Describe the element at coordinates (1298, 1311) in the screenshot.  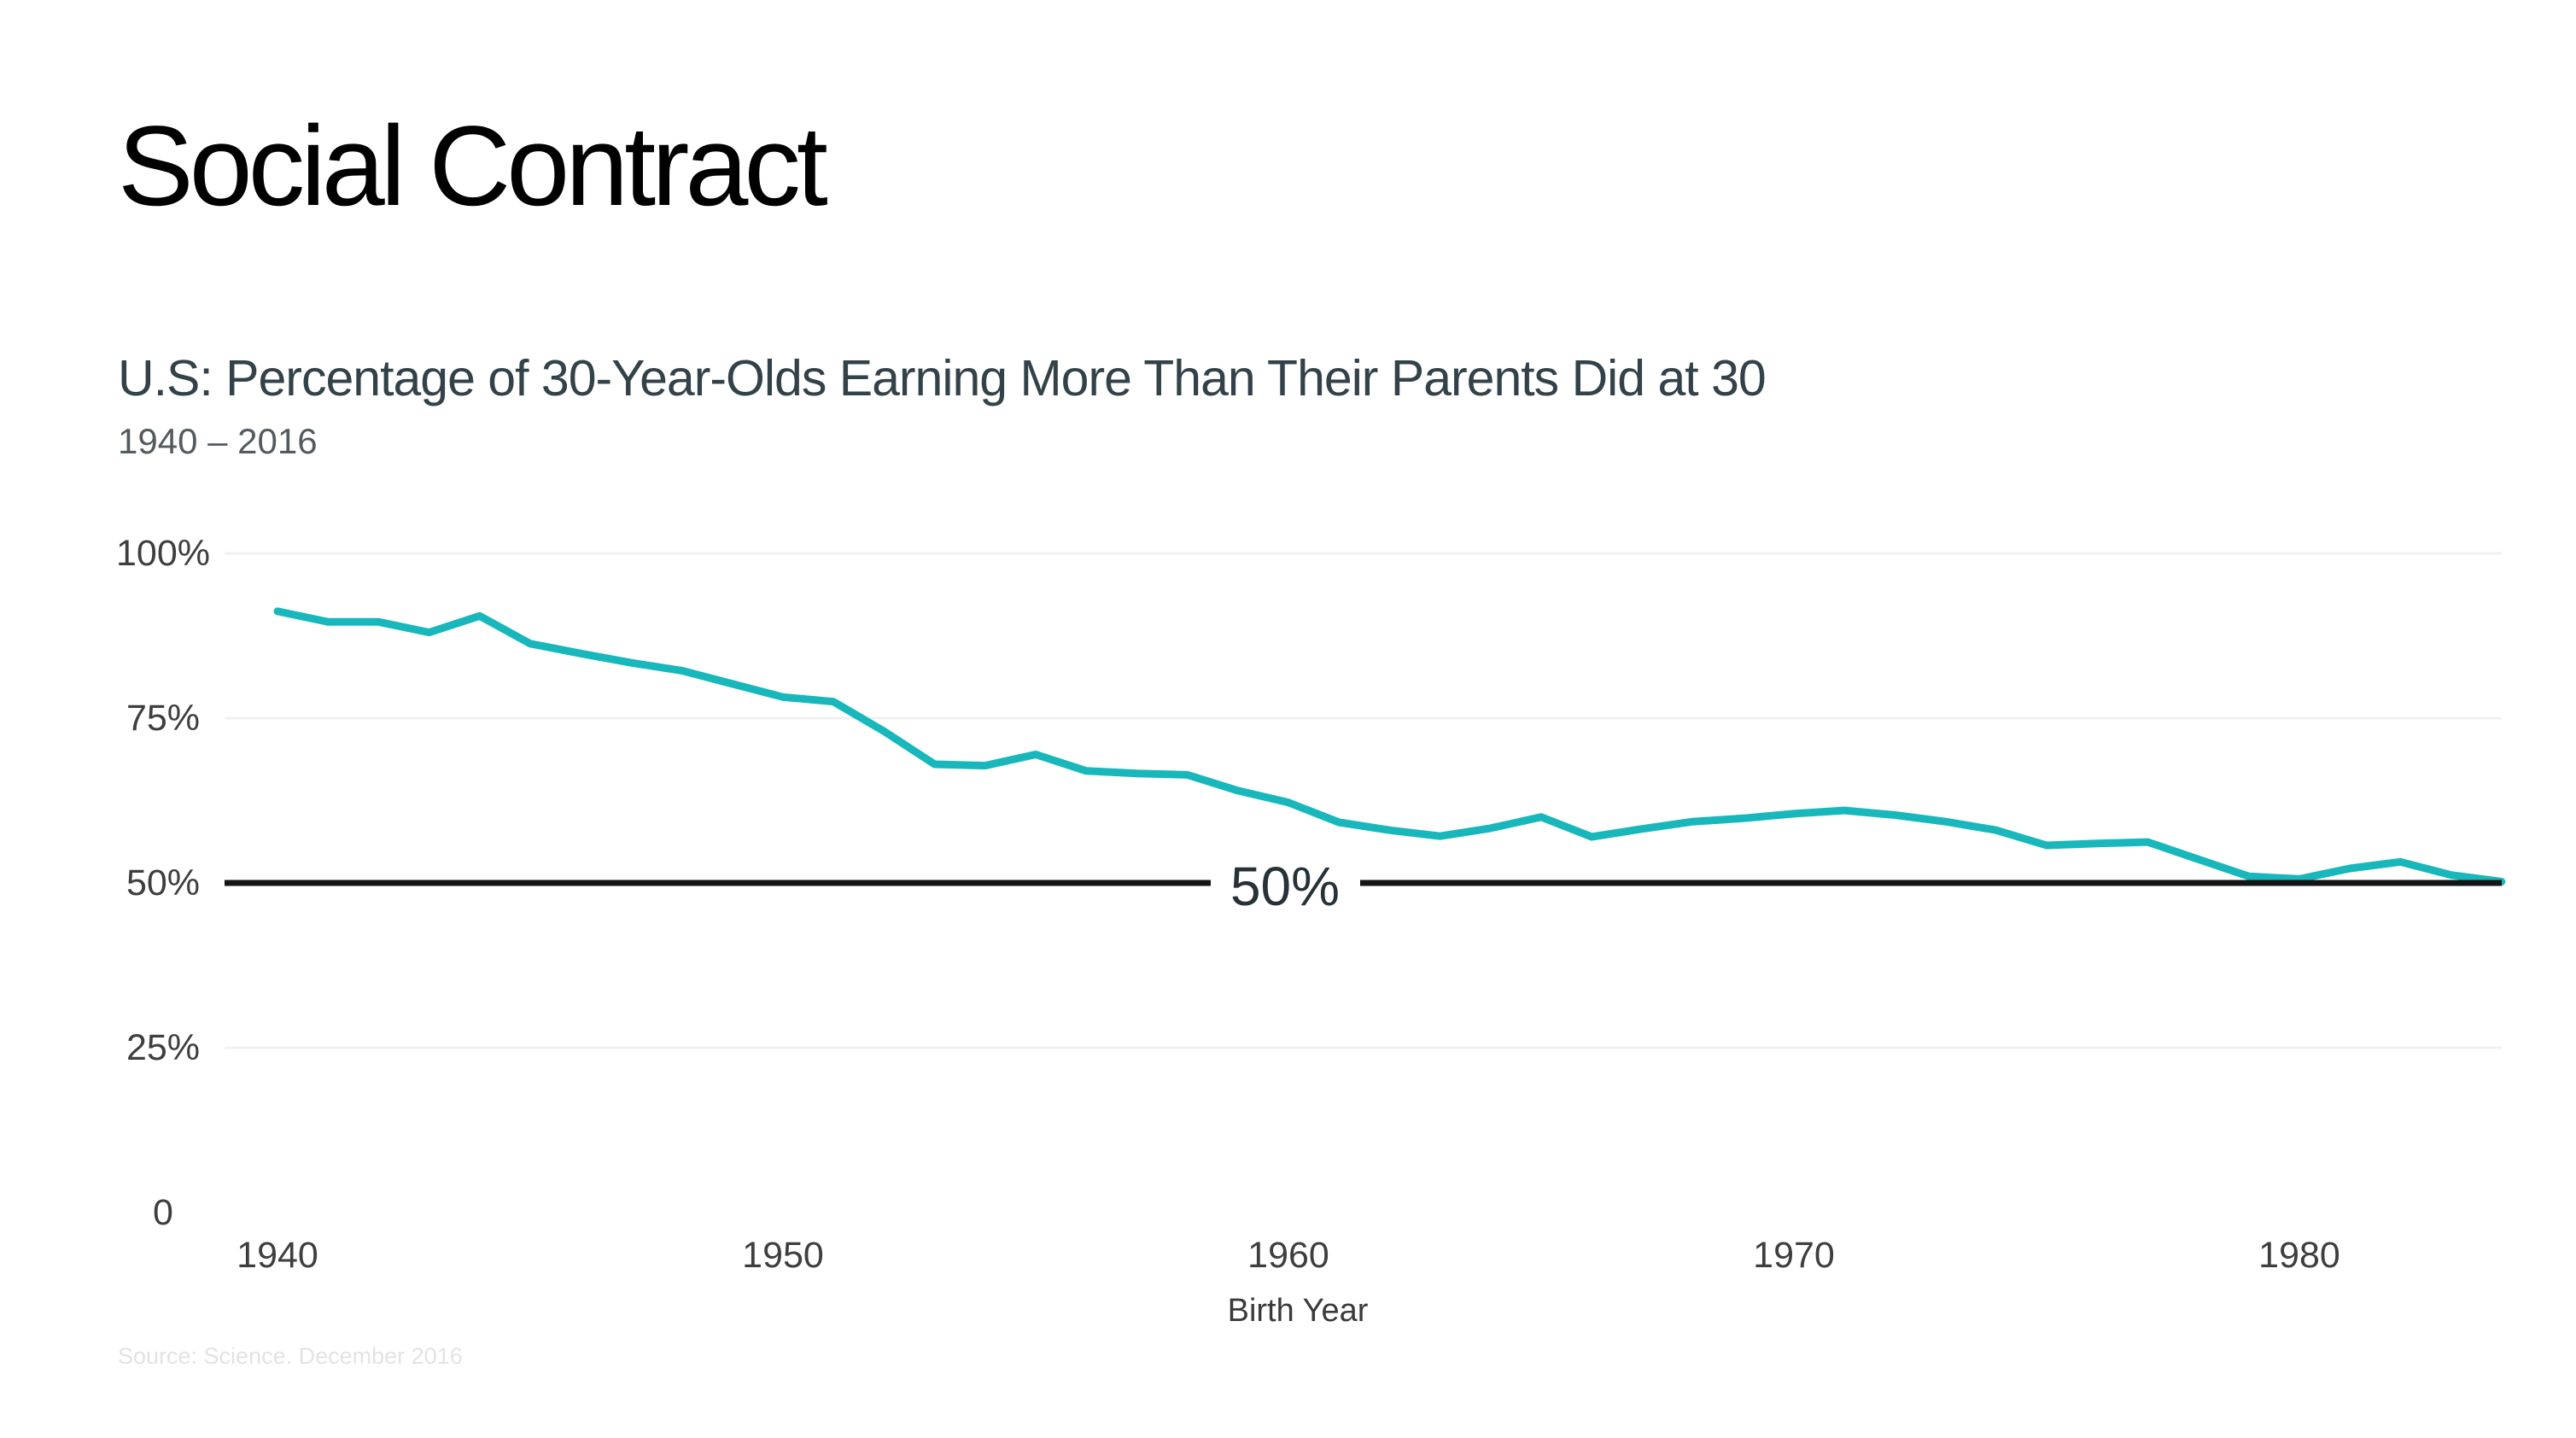
I see `x-axis-title: Birth Year` at that location.